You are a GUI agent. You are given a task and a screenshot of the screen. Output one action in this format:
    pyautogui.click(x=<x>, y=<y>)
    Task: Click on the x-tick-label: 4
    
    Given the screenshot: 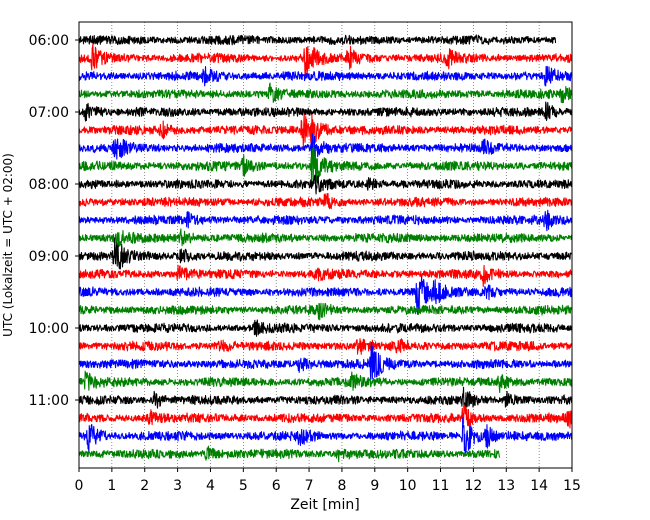 What is the action you would take?
    pyautogui.click(x=210, y=486)
    